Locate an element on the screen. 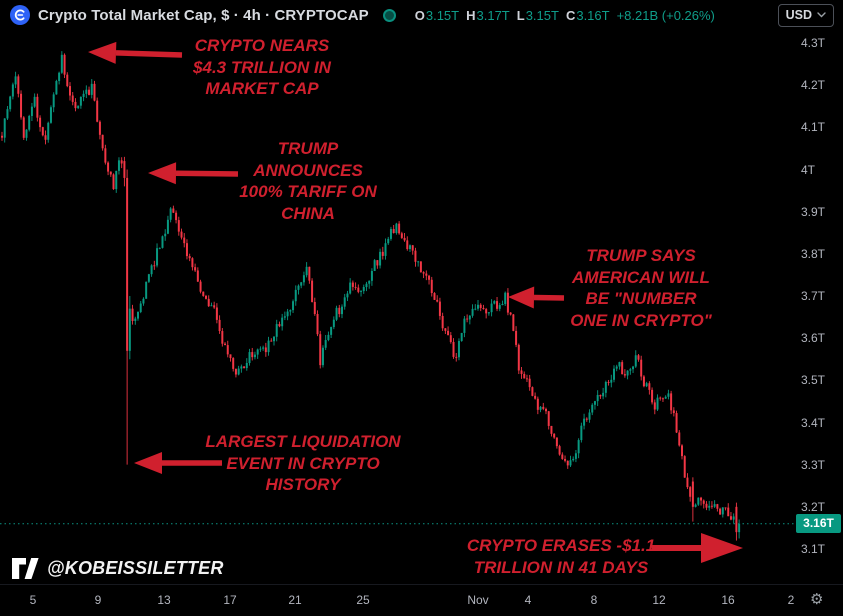  close-value: 3.16T is located at coordinates (593, 15).